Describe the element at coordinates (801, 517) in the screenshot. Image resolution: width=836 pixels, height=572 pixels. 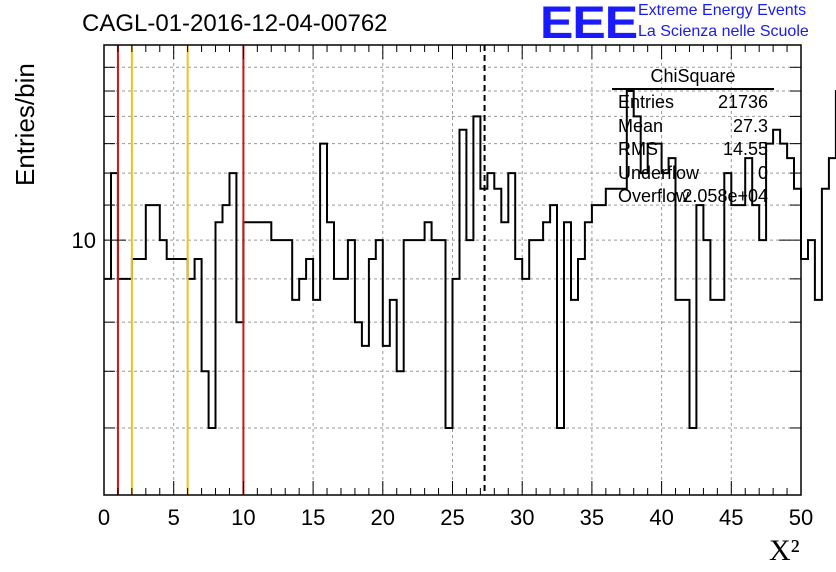
I see `x-tick-label: 50` at that location.